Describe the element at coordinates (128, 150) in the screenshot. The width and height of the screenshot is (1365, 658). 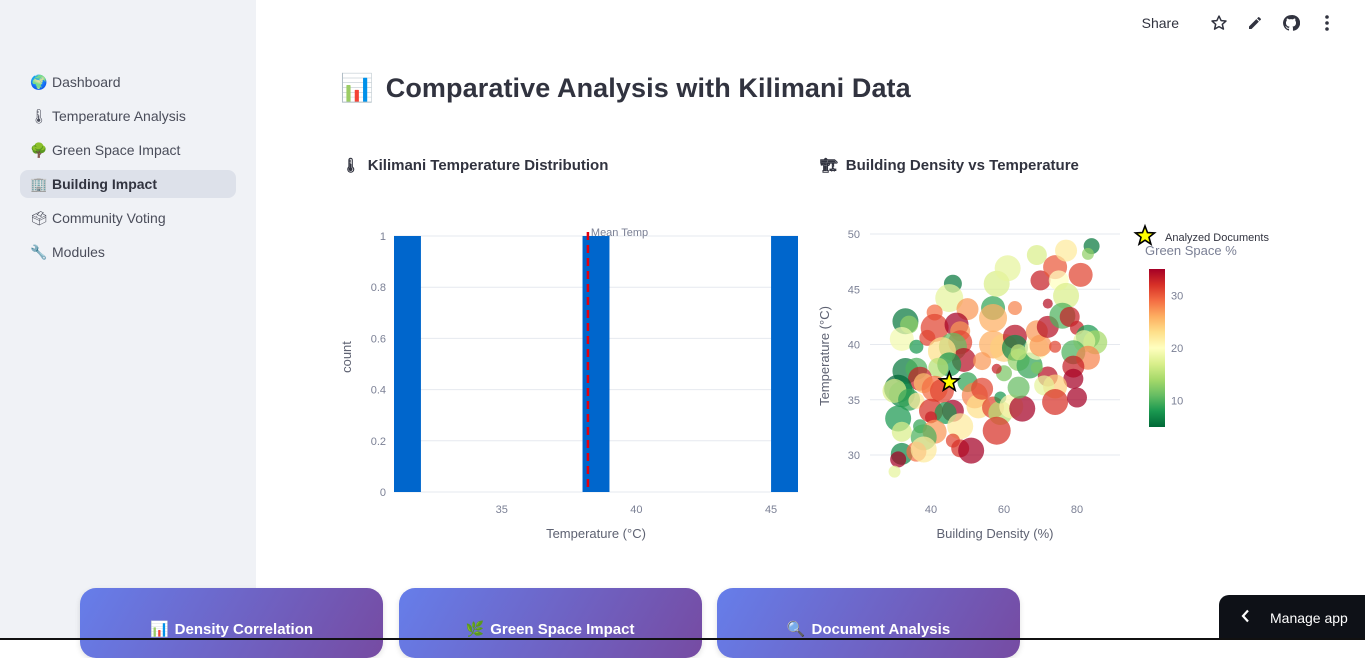
I see `sidebar-item-green-space-impact: 🌳Green Space Impact` at that location.